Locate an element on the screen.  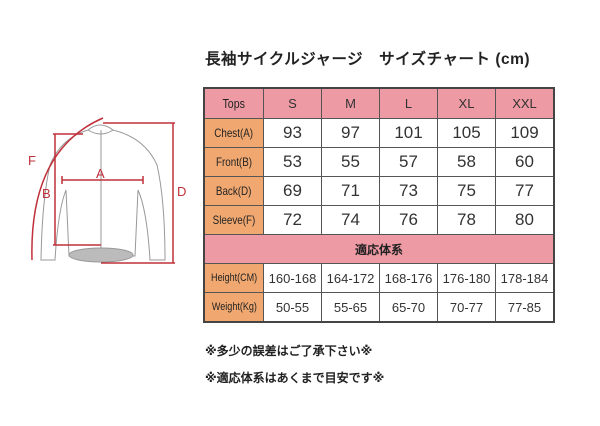
cell: 176-180 is located at coordinates (466, 278).